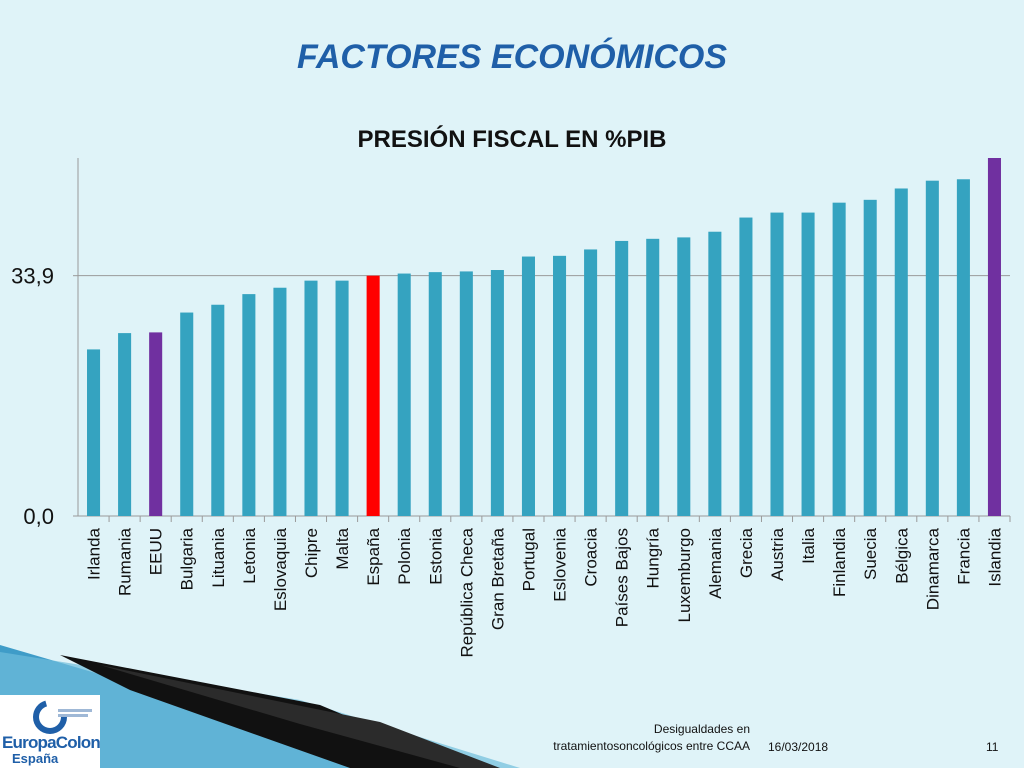 The image size is (1024, 768). What do you see at coordinates (187, 558) in the screenshot?
I see `x-tick-label: Bulgaria` at bounding box center [187, 558].